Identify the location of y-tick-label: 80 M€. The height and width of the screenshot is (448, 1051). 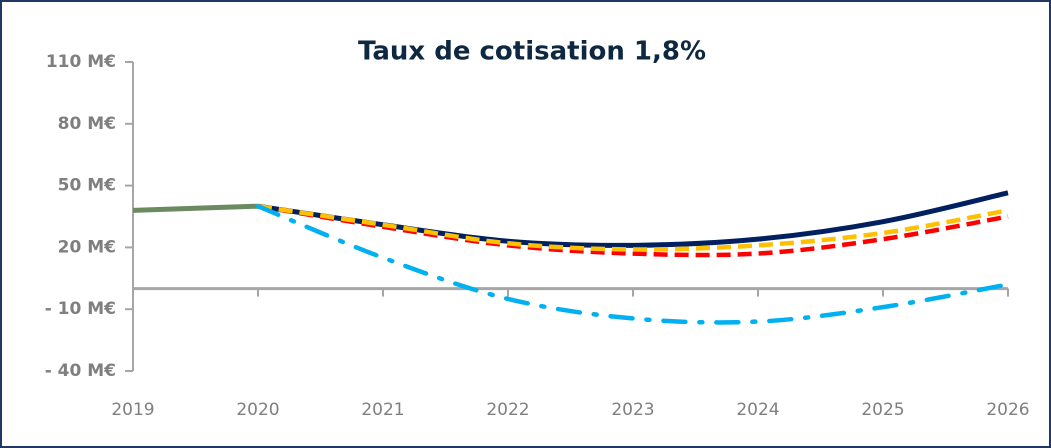
(87, 124).